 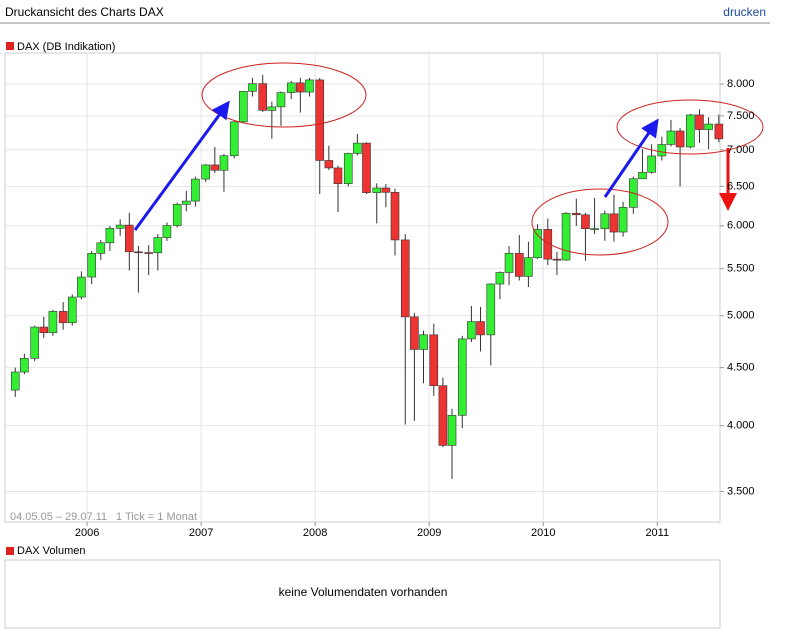 I want to click on y-tick-label: 5.500, so click(x=741, y=269).